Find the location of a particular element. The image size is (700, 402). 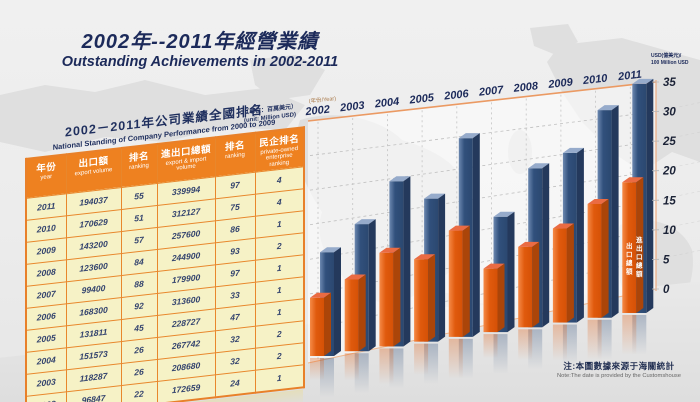

bar-group-2004 is located at coordinates (395, 282).